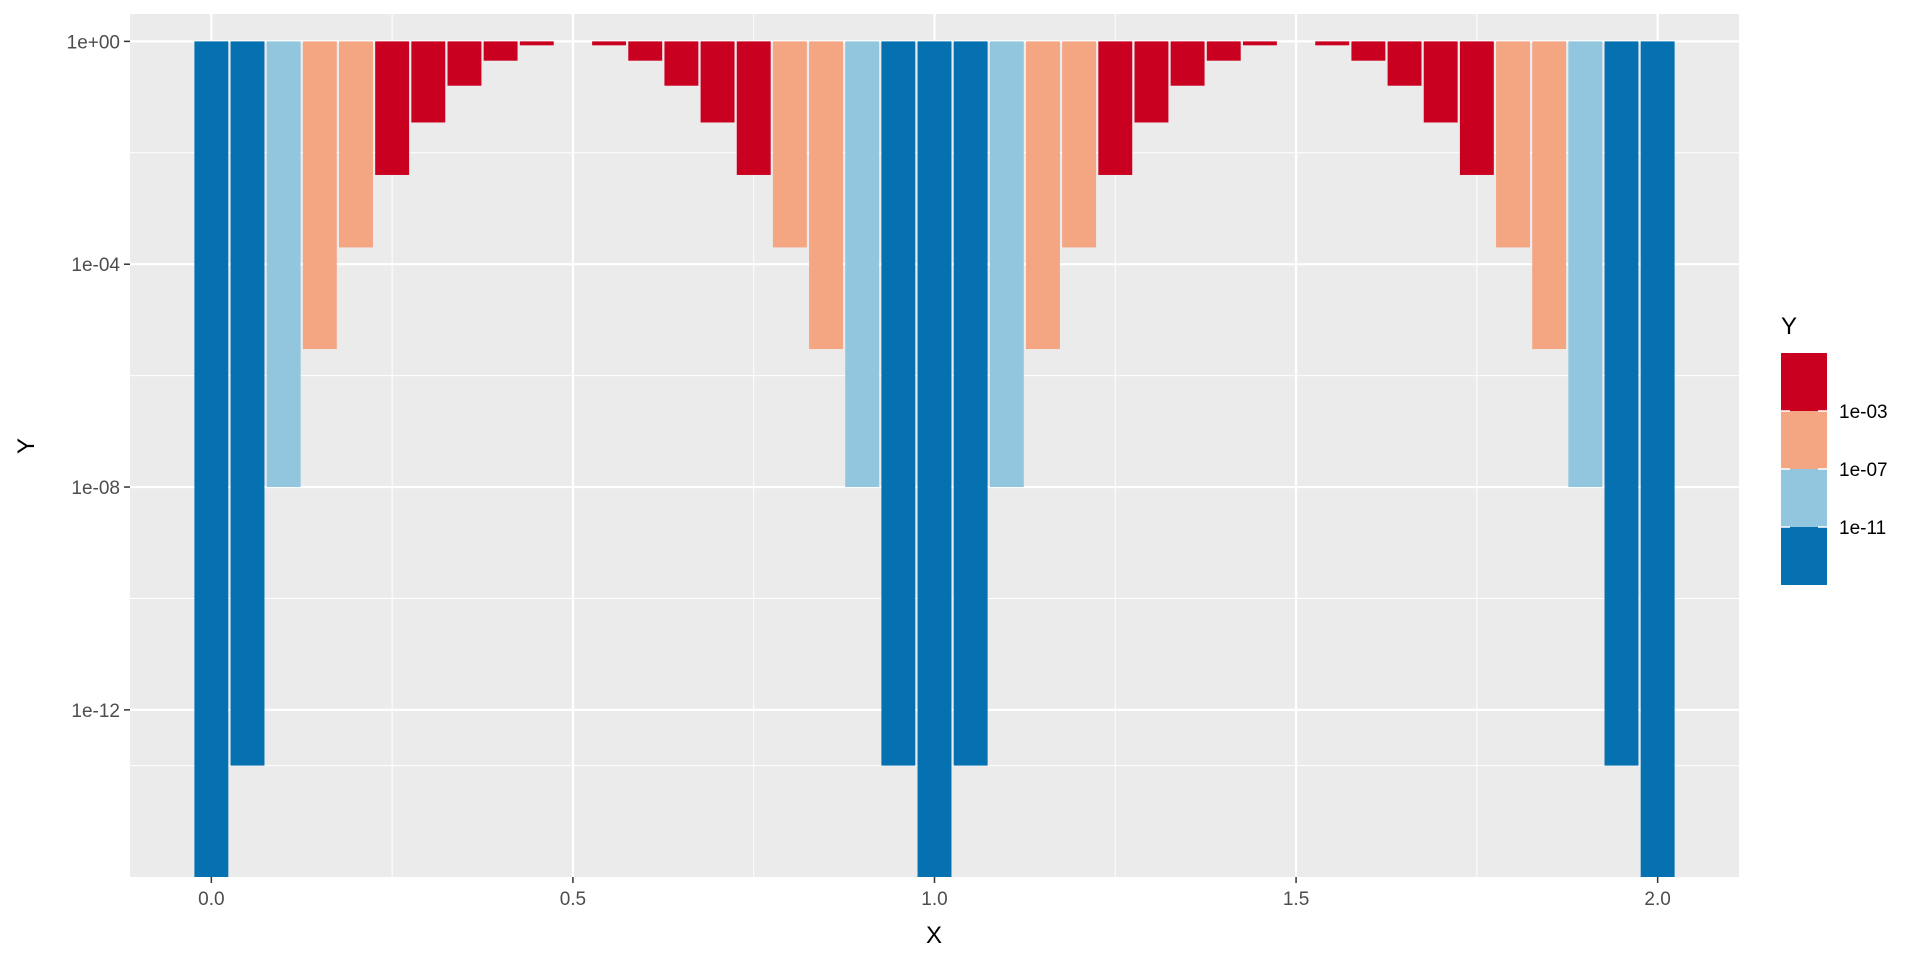 The width and height of the screenshot is (1920, 965). I want to click on legend-label: 1e-03, so click(1863, 412).